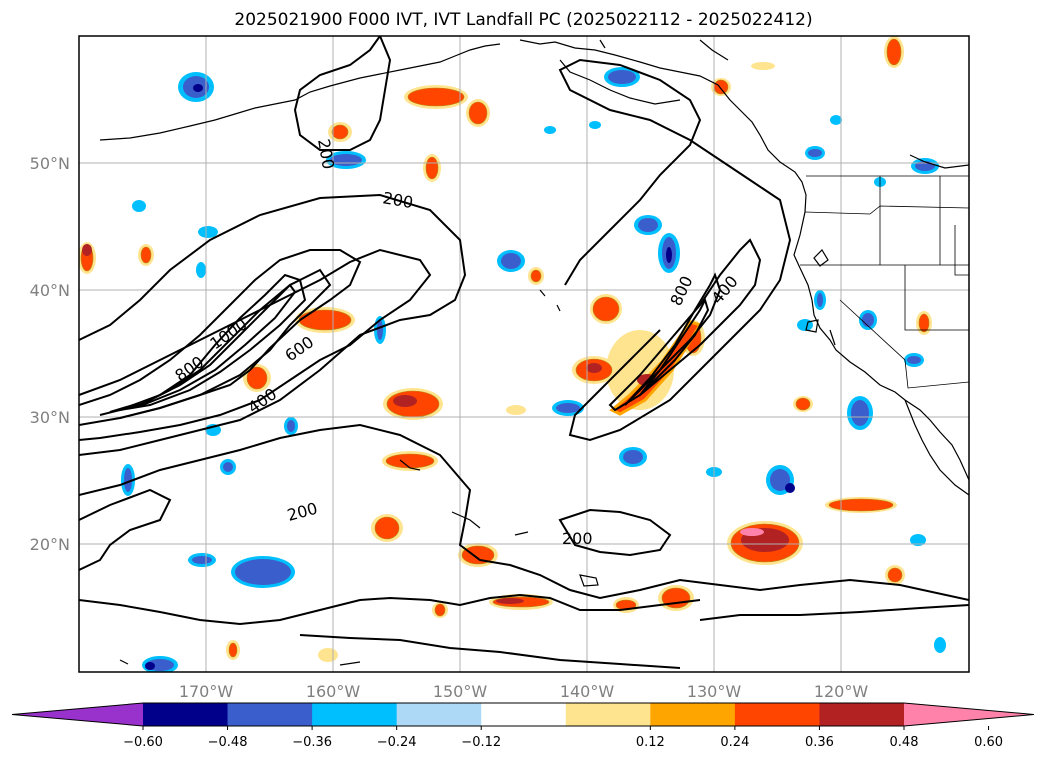 This screenshot has height=765, width=1047. What do you see at coordinates (524, 691) in the screenshot?
I see `longitude-labels: 170°W 160°W 150°W 140°W 130°W 120°W` at bounding box center [524, 691].